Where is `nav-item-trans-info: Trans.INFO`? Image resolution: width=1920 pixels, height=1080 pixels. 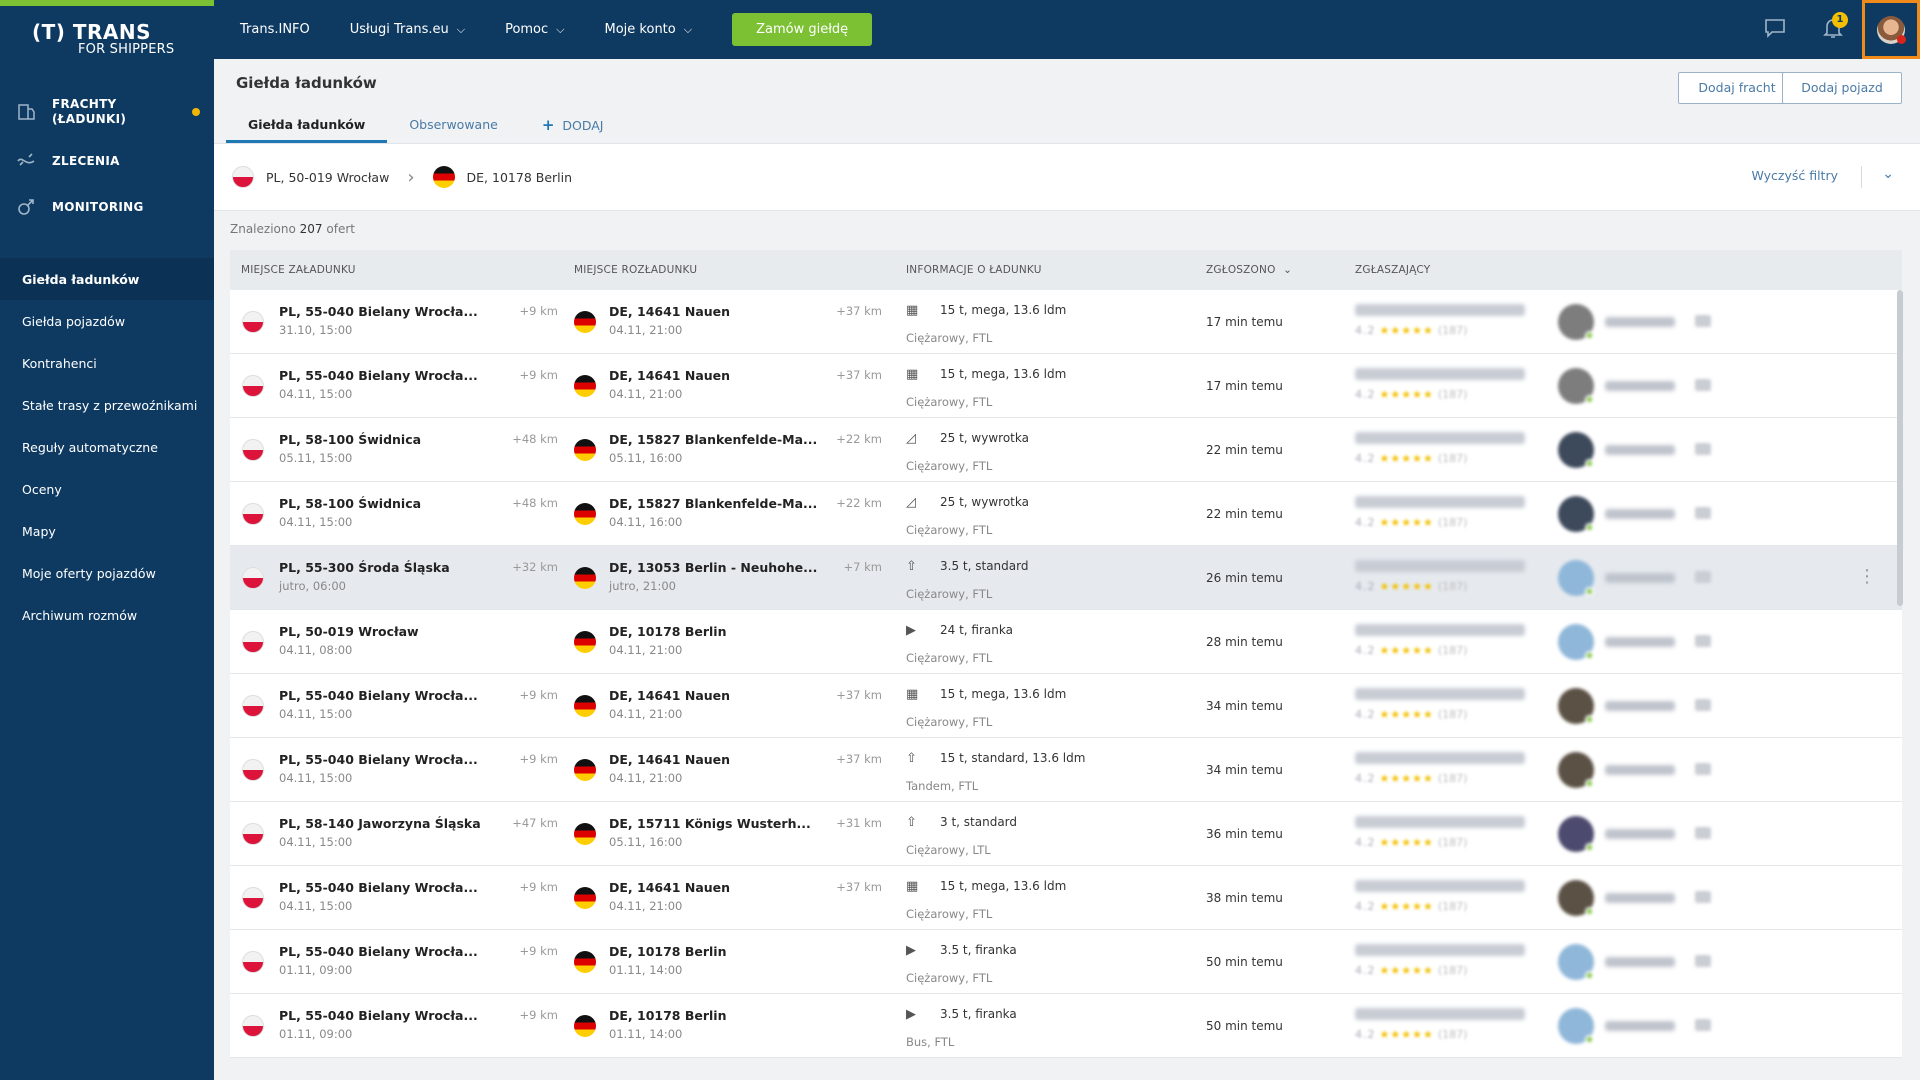 nav-item-trans-info: Trans.INFO is located at coordinates (275, 29).